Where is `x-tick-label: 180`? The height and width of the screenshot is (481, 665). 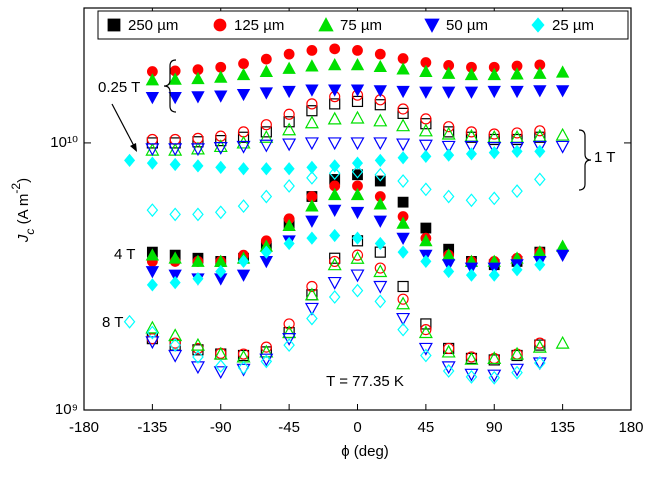
x-tick-label: 180 is located at coordinates (630, 427).